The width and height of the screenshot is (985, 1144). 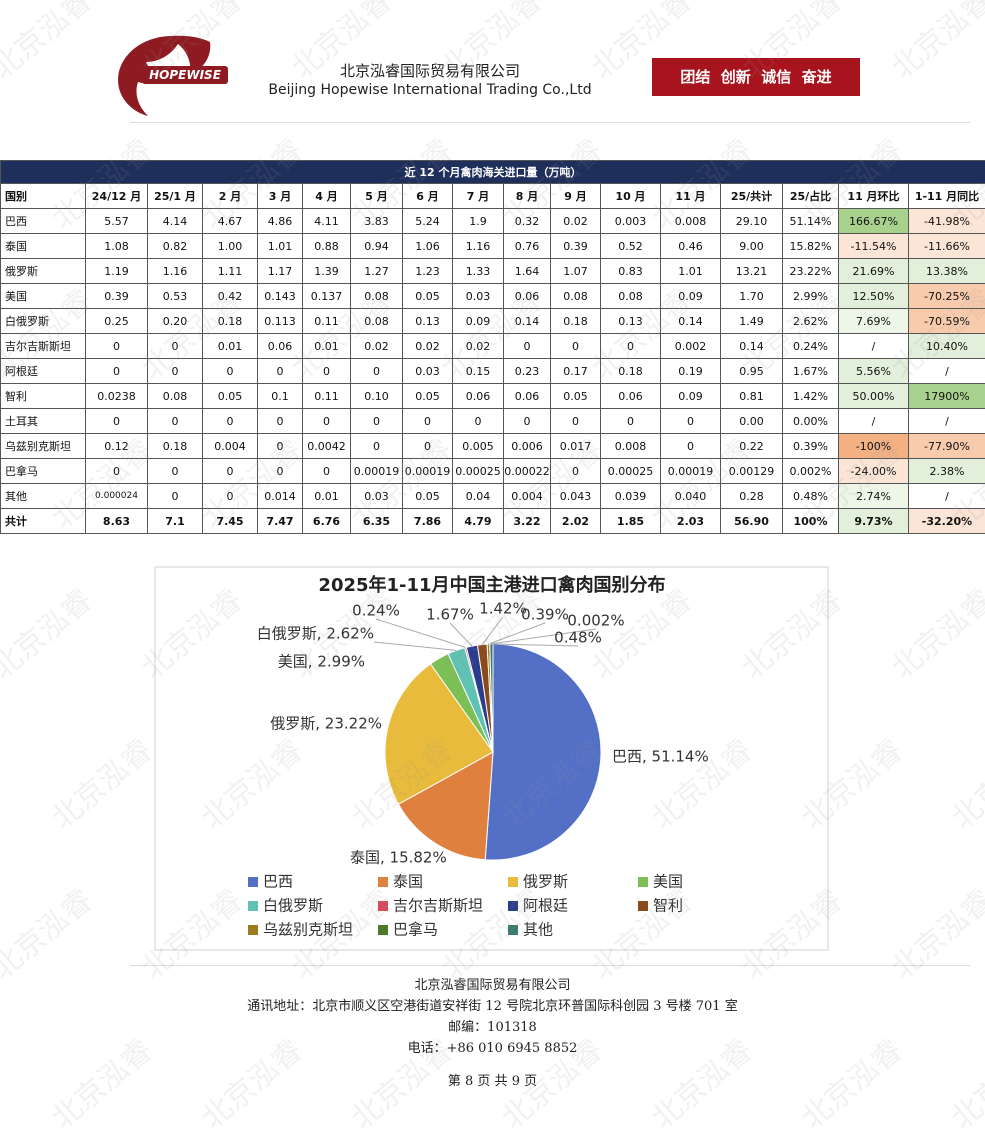 I want to click on table-cell: 10.40%, so click(x=946, y=346).